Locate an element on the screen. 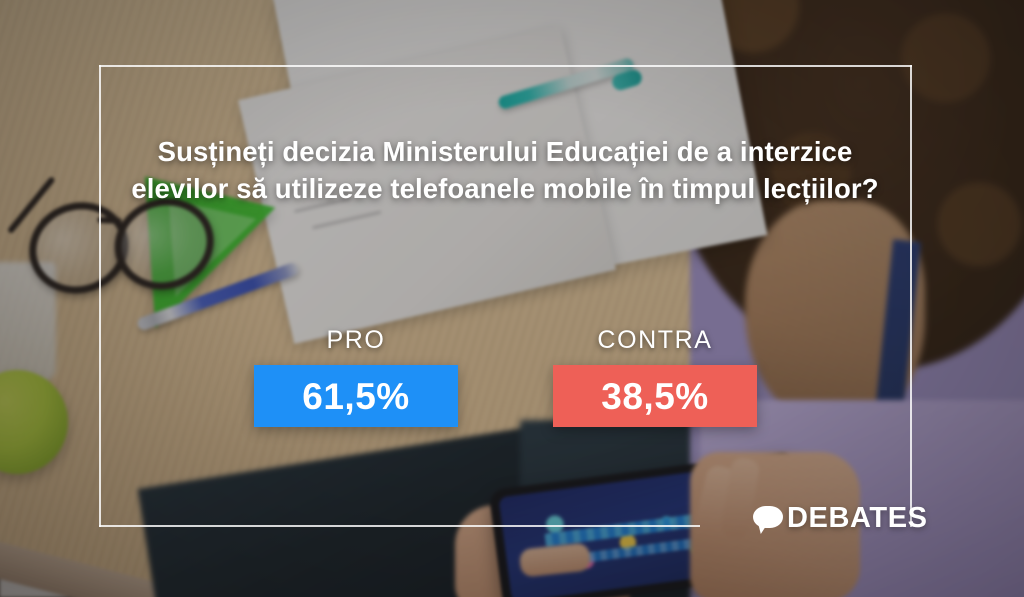  option-label-pro: PRO is located at coordinates (356, 340).